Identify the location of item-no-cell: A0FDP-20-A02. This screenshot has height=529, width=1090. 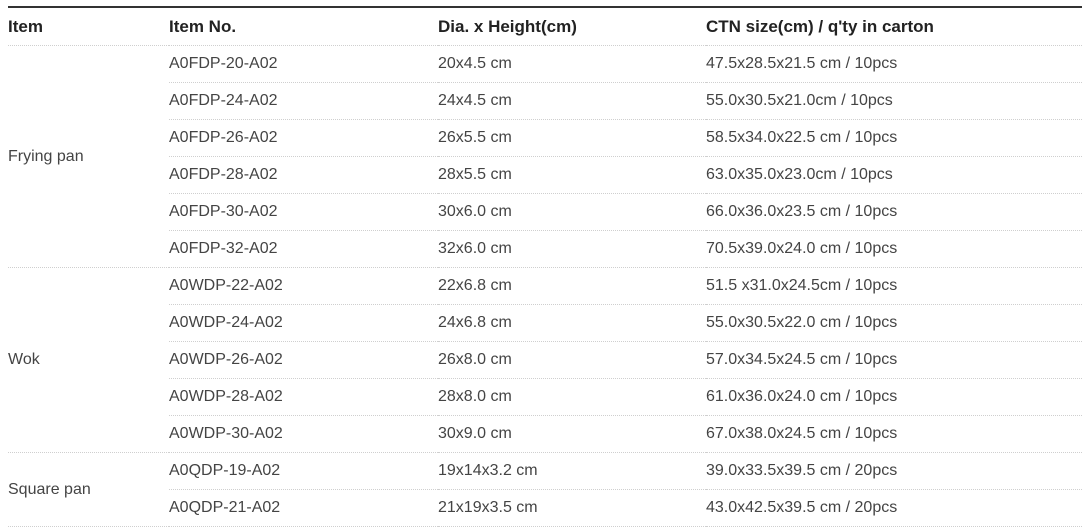
(303, 64).